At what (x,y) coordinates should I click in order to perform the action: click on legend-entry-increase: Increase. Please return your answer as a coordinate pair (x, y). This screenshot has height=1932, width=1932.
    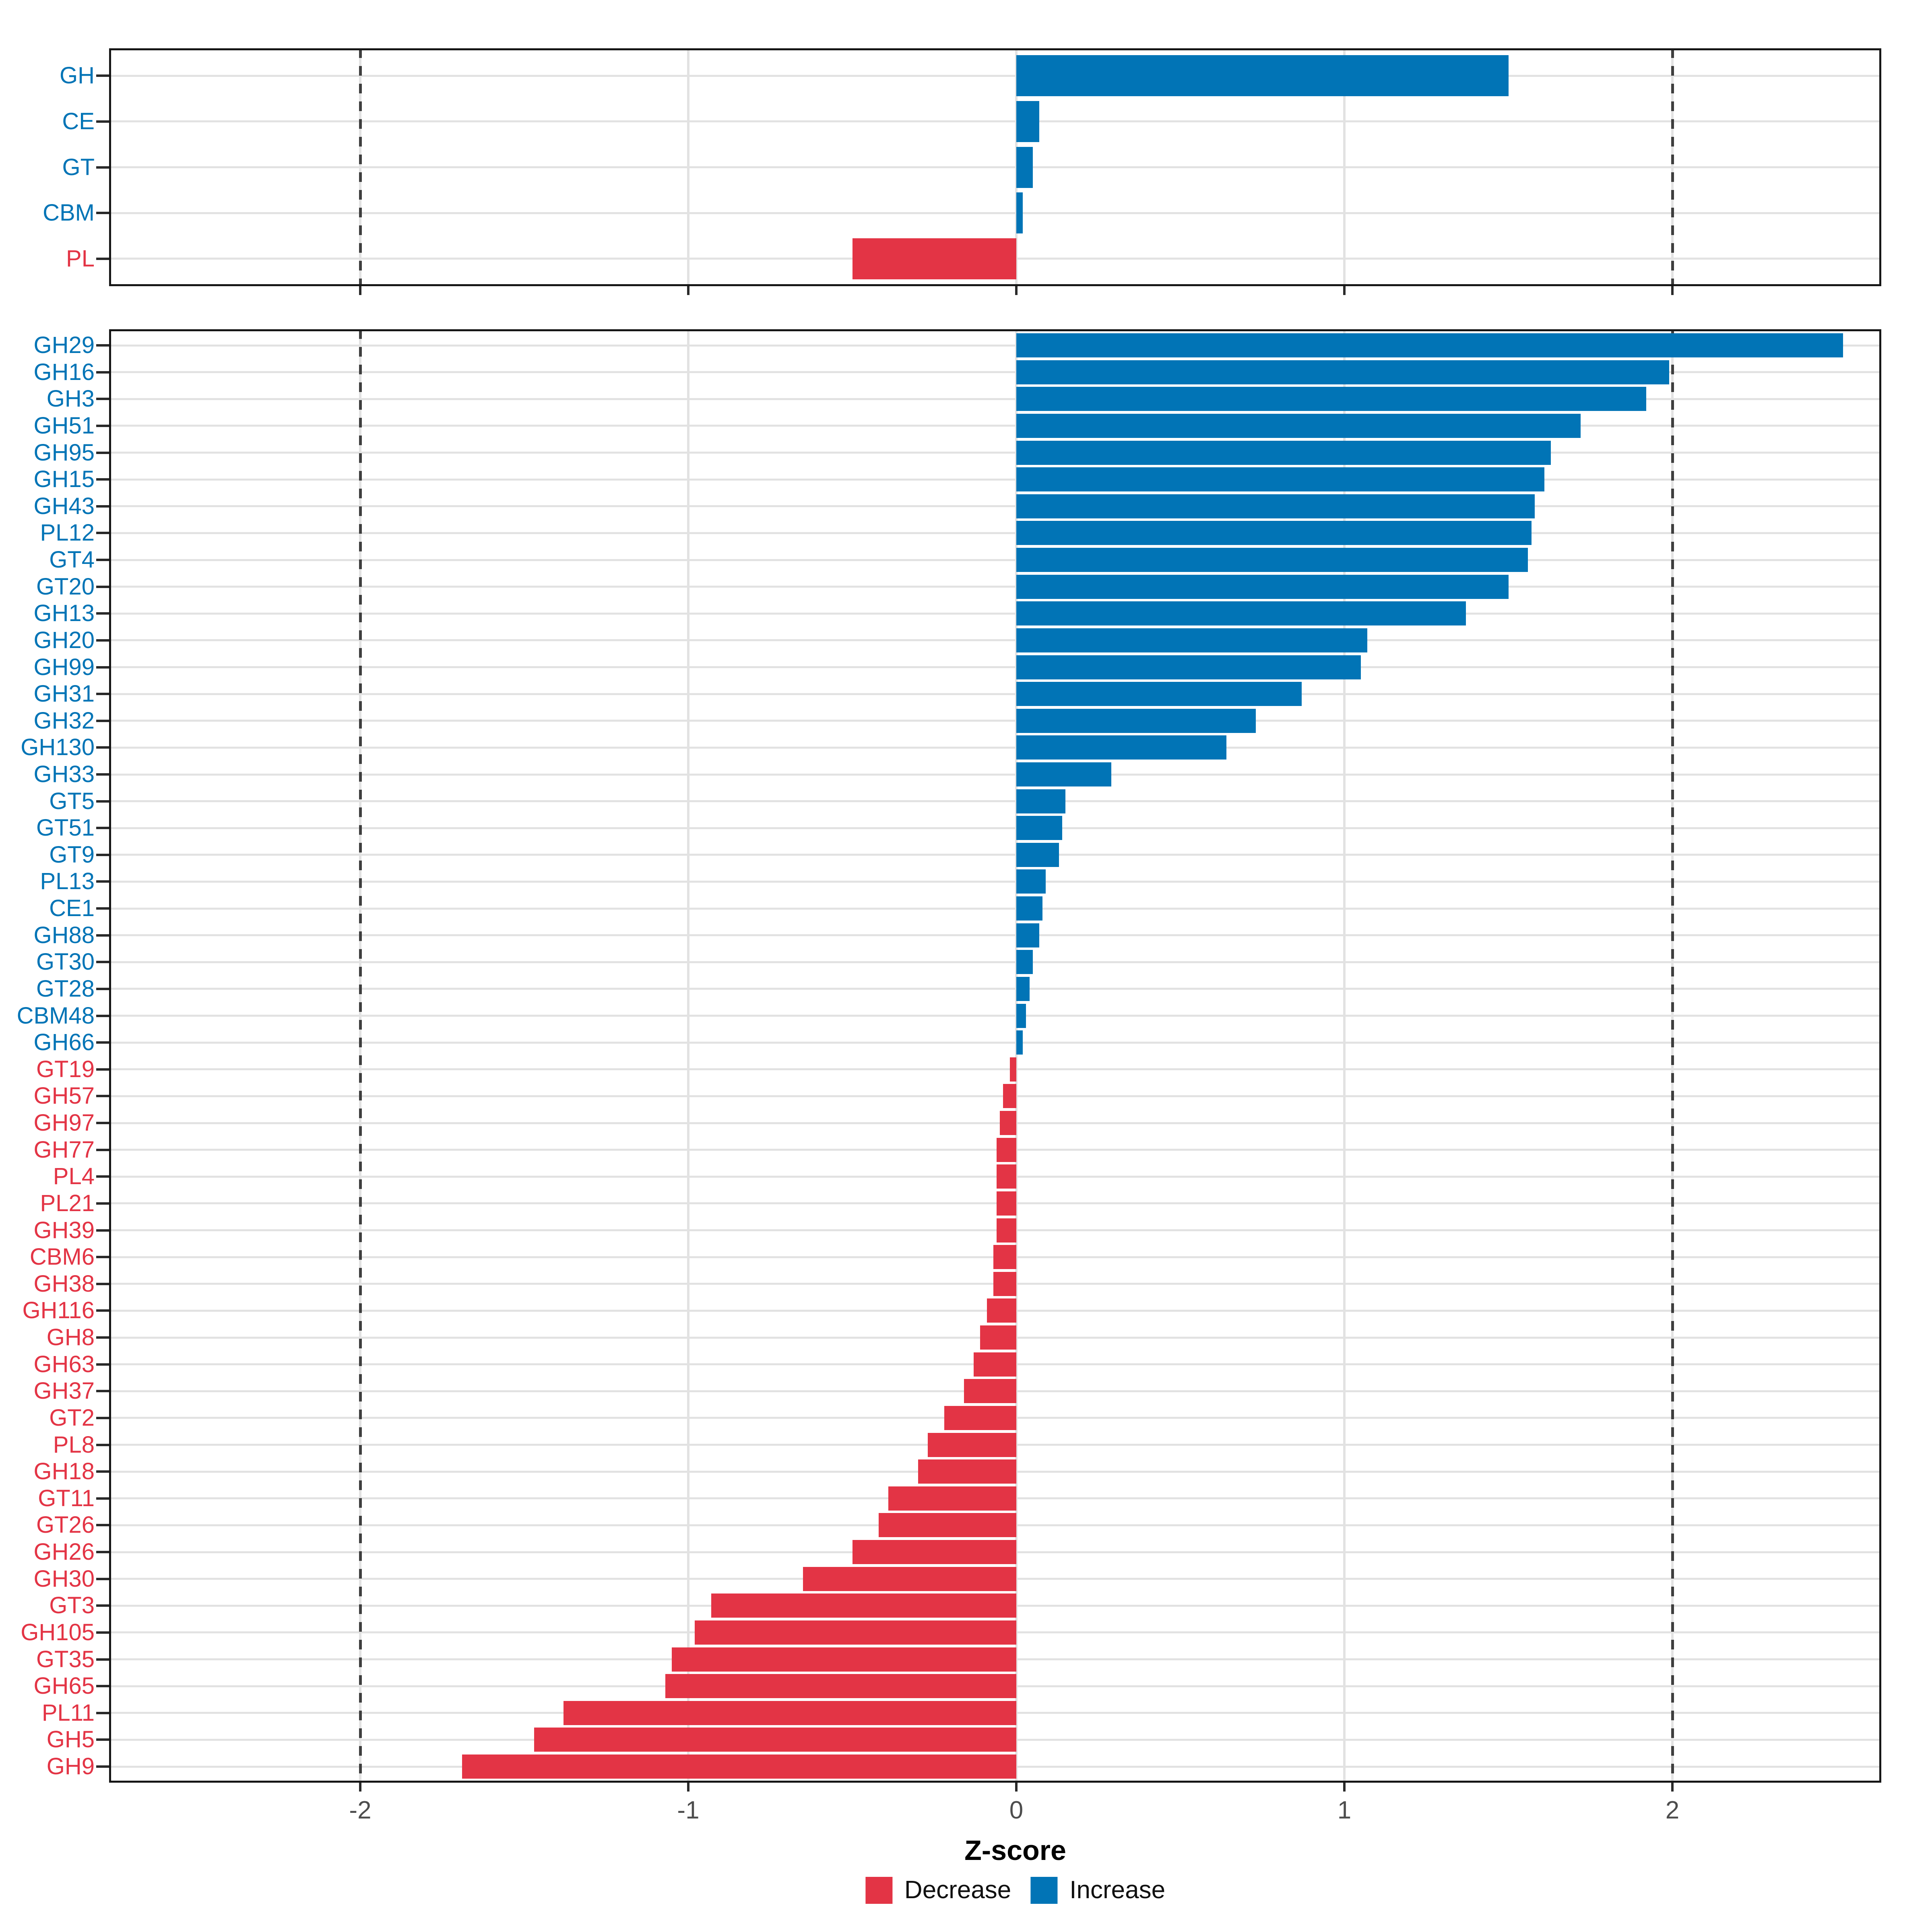
    Looking at the image, I should click on (1097, 1890).